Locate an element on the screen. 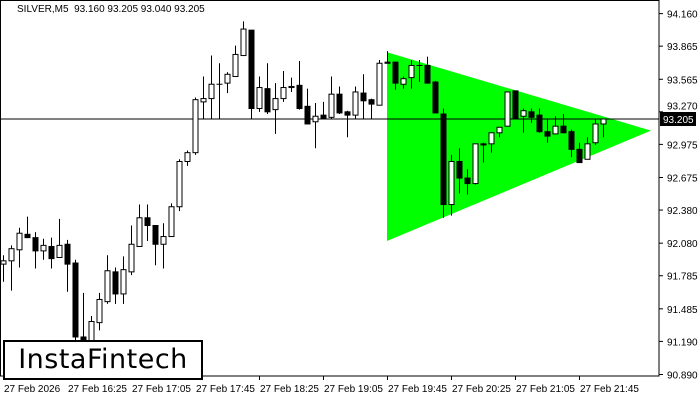 This screenshot has width=700, height=400. y-tick-label: 93.565 is located at coordinates (682, 80).